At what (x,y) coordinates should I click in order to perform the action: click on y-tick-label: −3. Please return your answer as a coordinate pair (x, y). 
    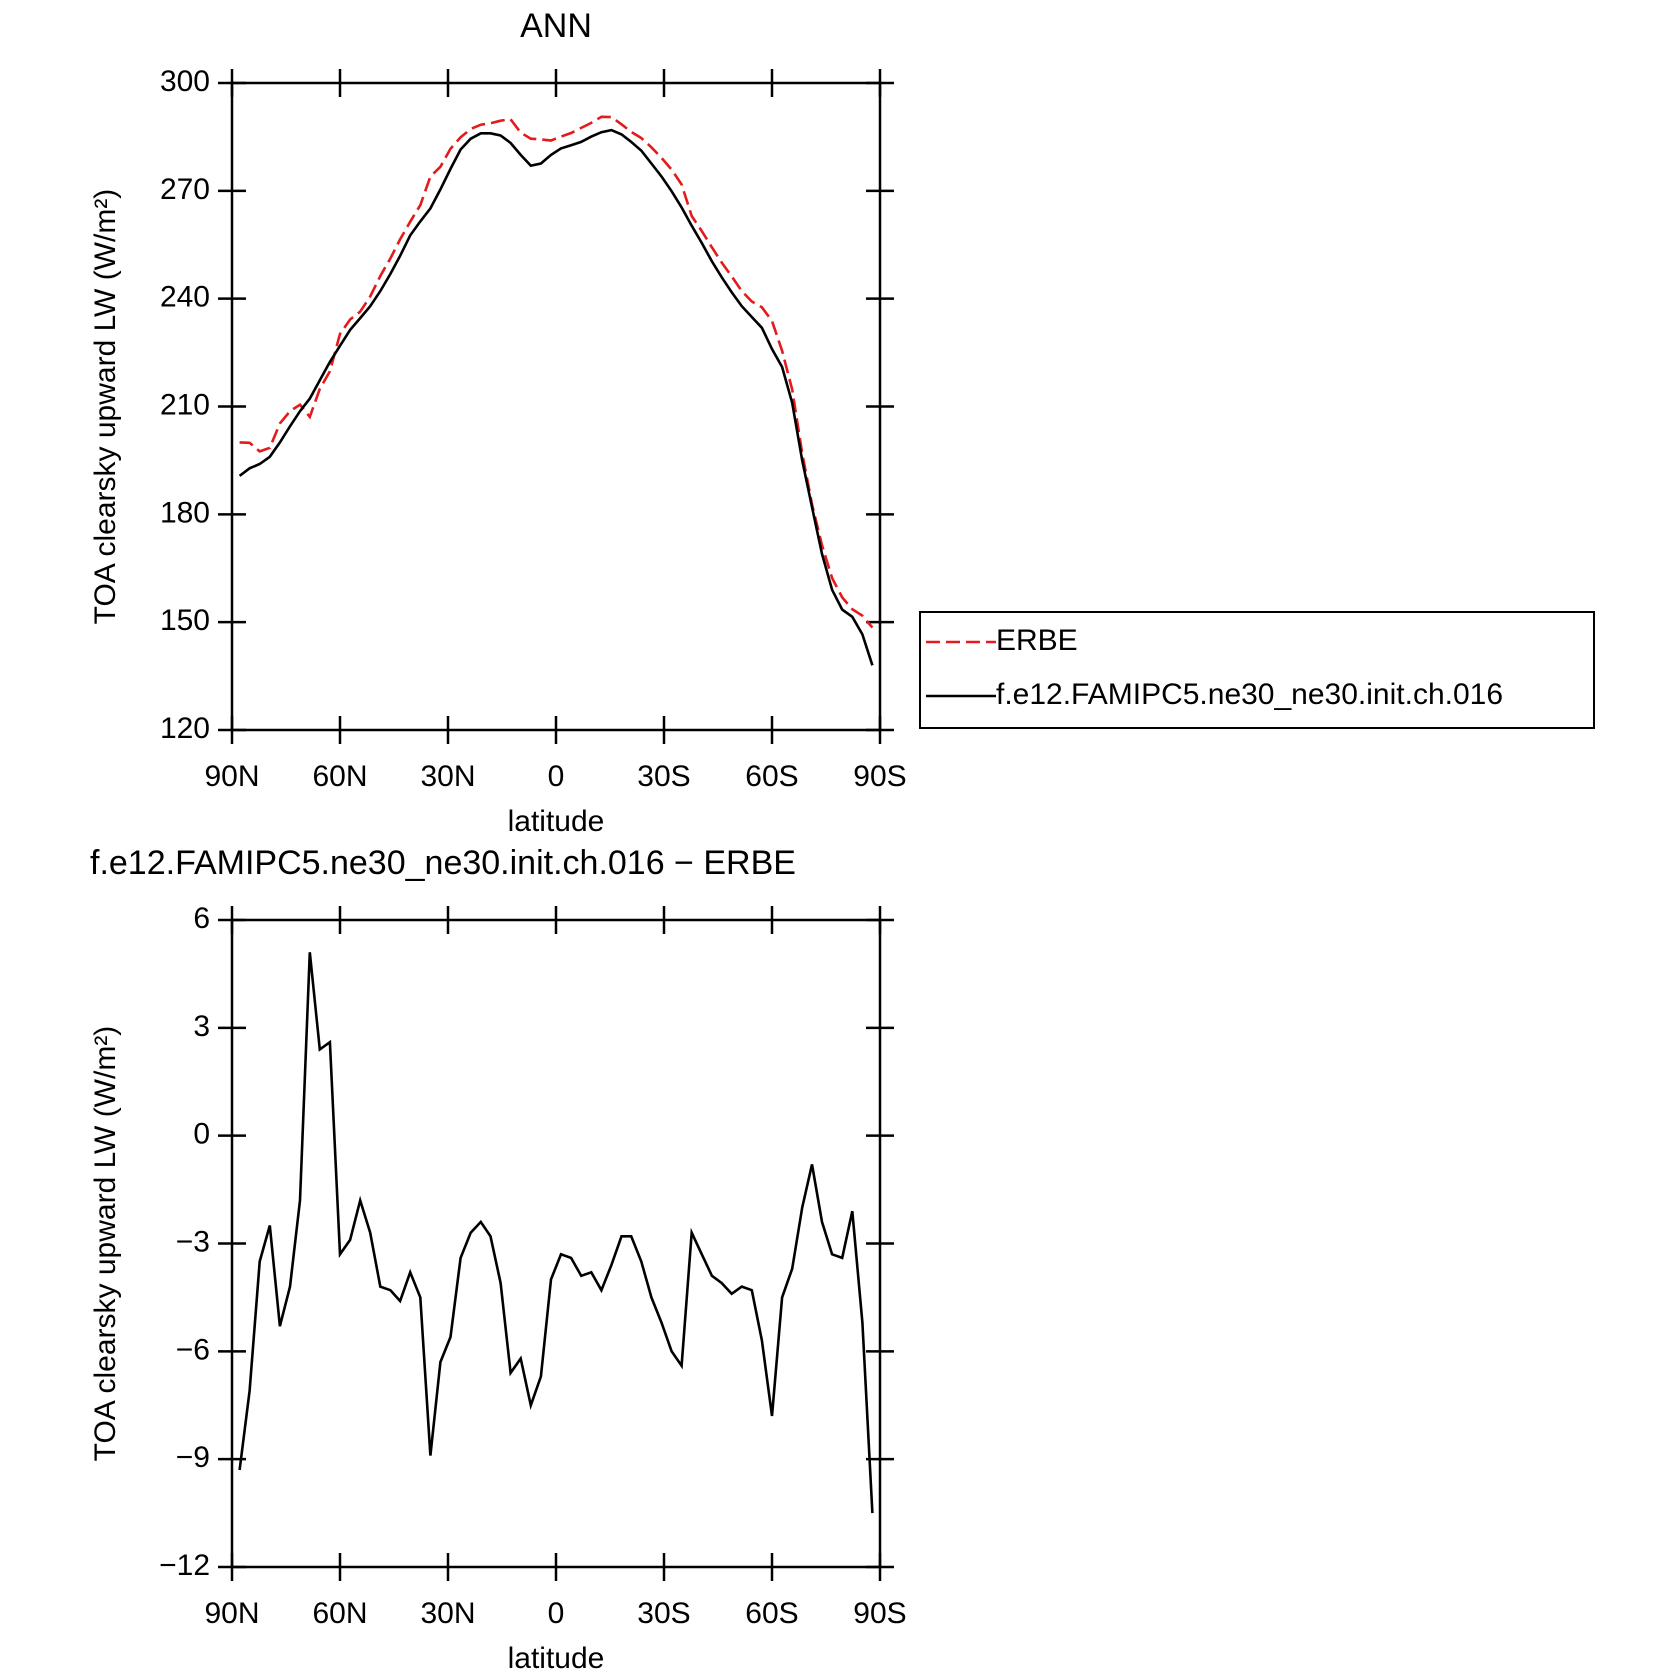
    Looking at the image, I should click on (193, 1241).